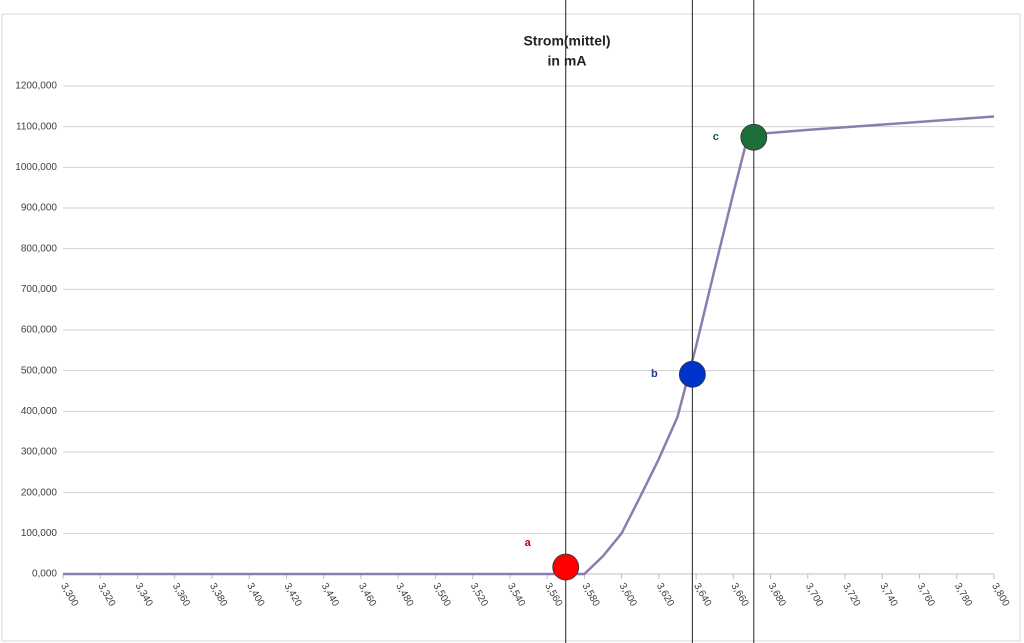 The image size is (1024, 643). What do you see at coordinates (39, 248) in the screenshot?
I see `y-tick-label: 800,000` at bounding box center [39, 248].